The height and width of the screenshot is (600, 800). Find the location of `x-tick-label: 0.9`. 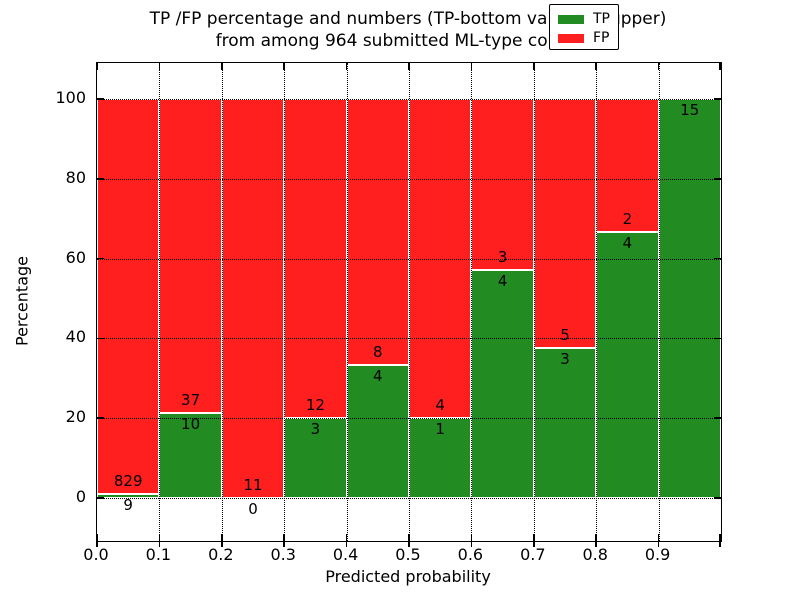

x-tick-label: 0.9 is located at coordinates (657, 554).